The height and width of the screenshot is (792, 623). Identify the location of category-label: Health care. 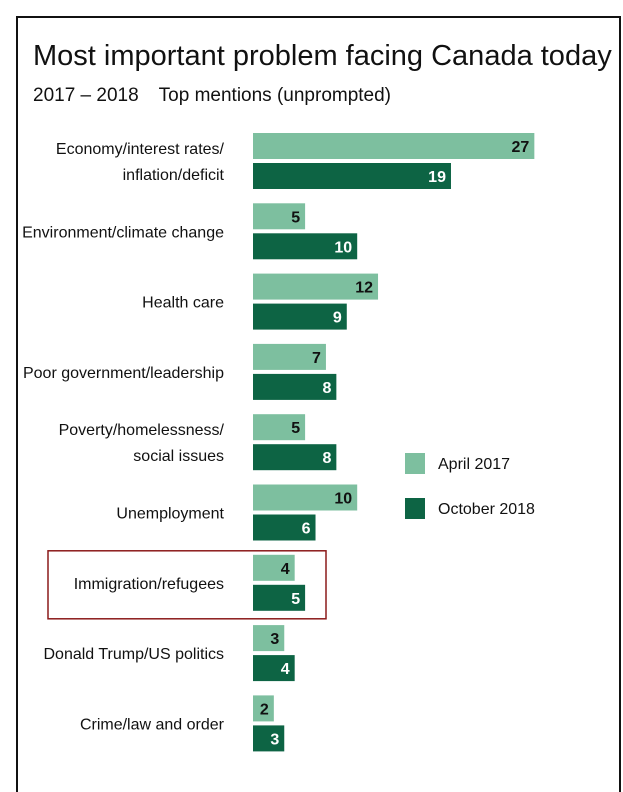
(183, 303).